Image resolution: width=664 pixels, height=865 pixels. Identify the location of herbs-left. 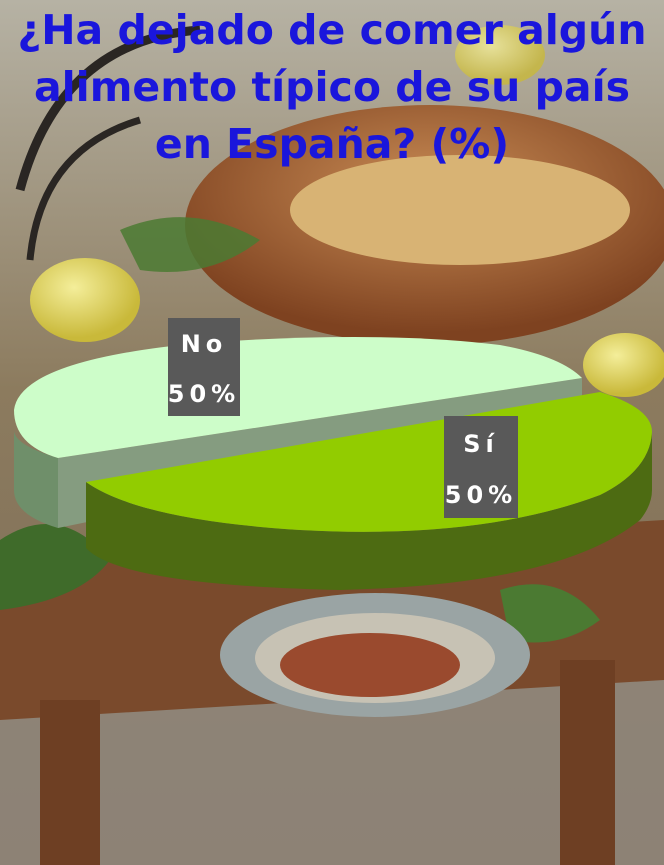
(55, 567).